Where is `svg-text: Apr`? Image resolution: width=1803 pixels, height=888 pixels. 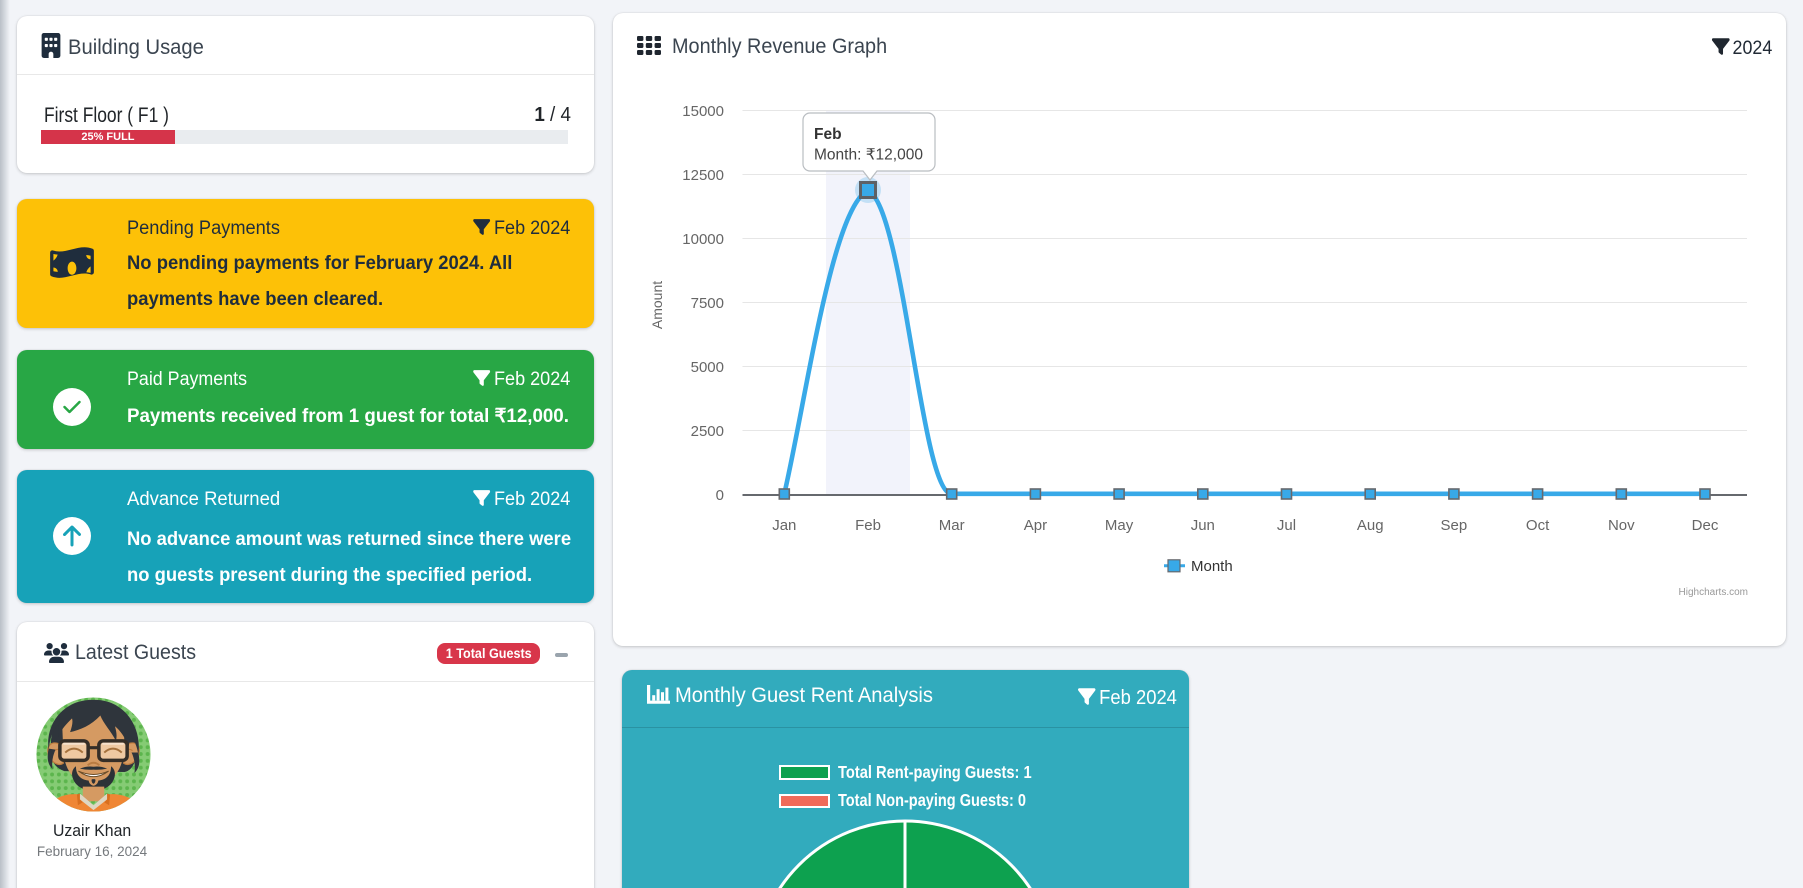
svg-text: Apr is located at coordinates (1035, 525).